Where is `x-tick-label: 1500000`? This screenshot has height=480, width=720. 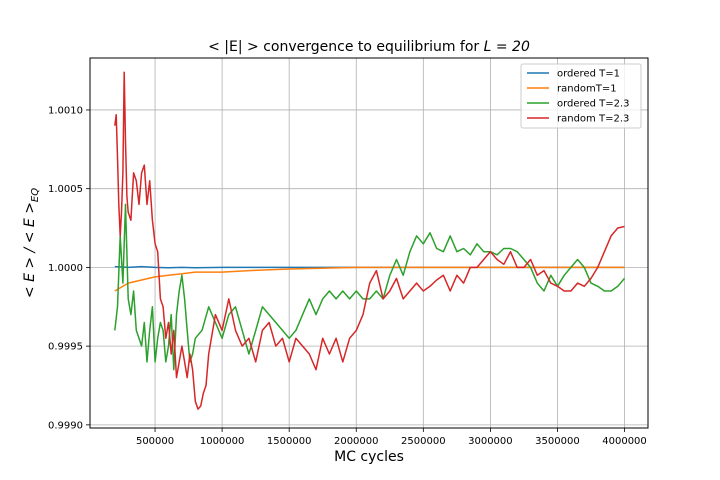 x-tick-label: 1500000 is located at coordinates (289, 441).